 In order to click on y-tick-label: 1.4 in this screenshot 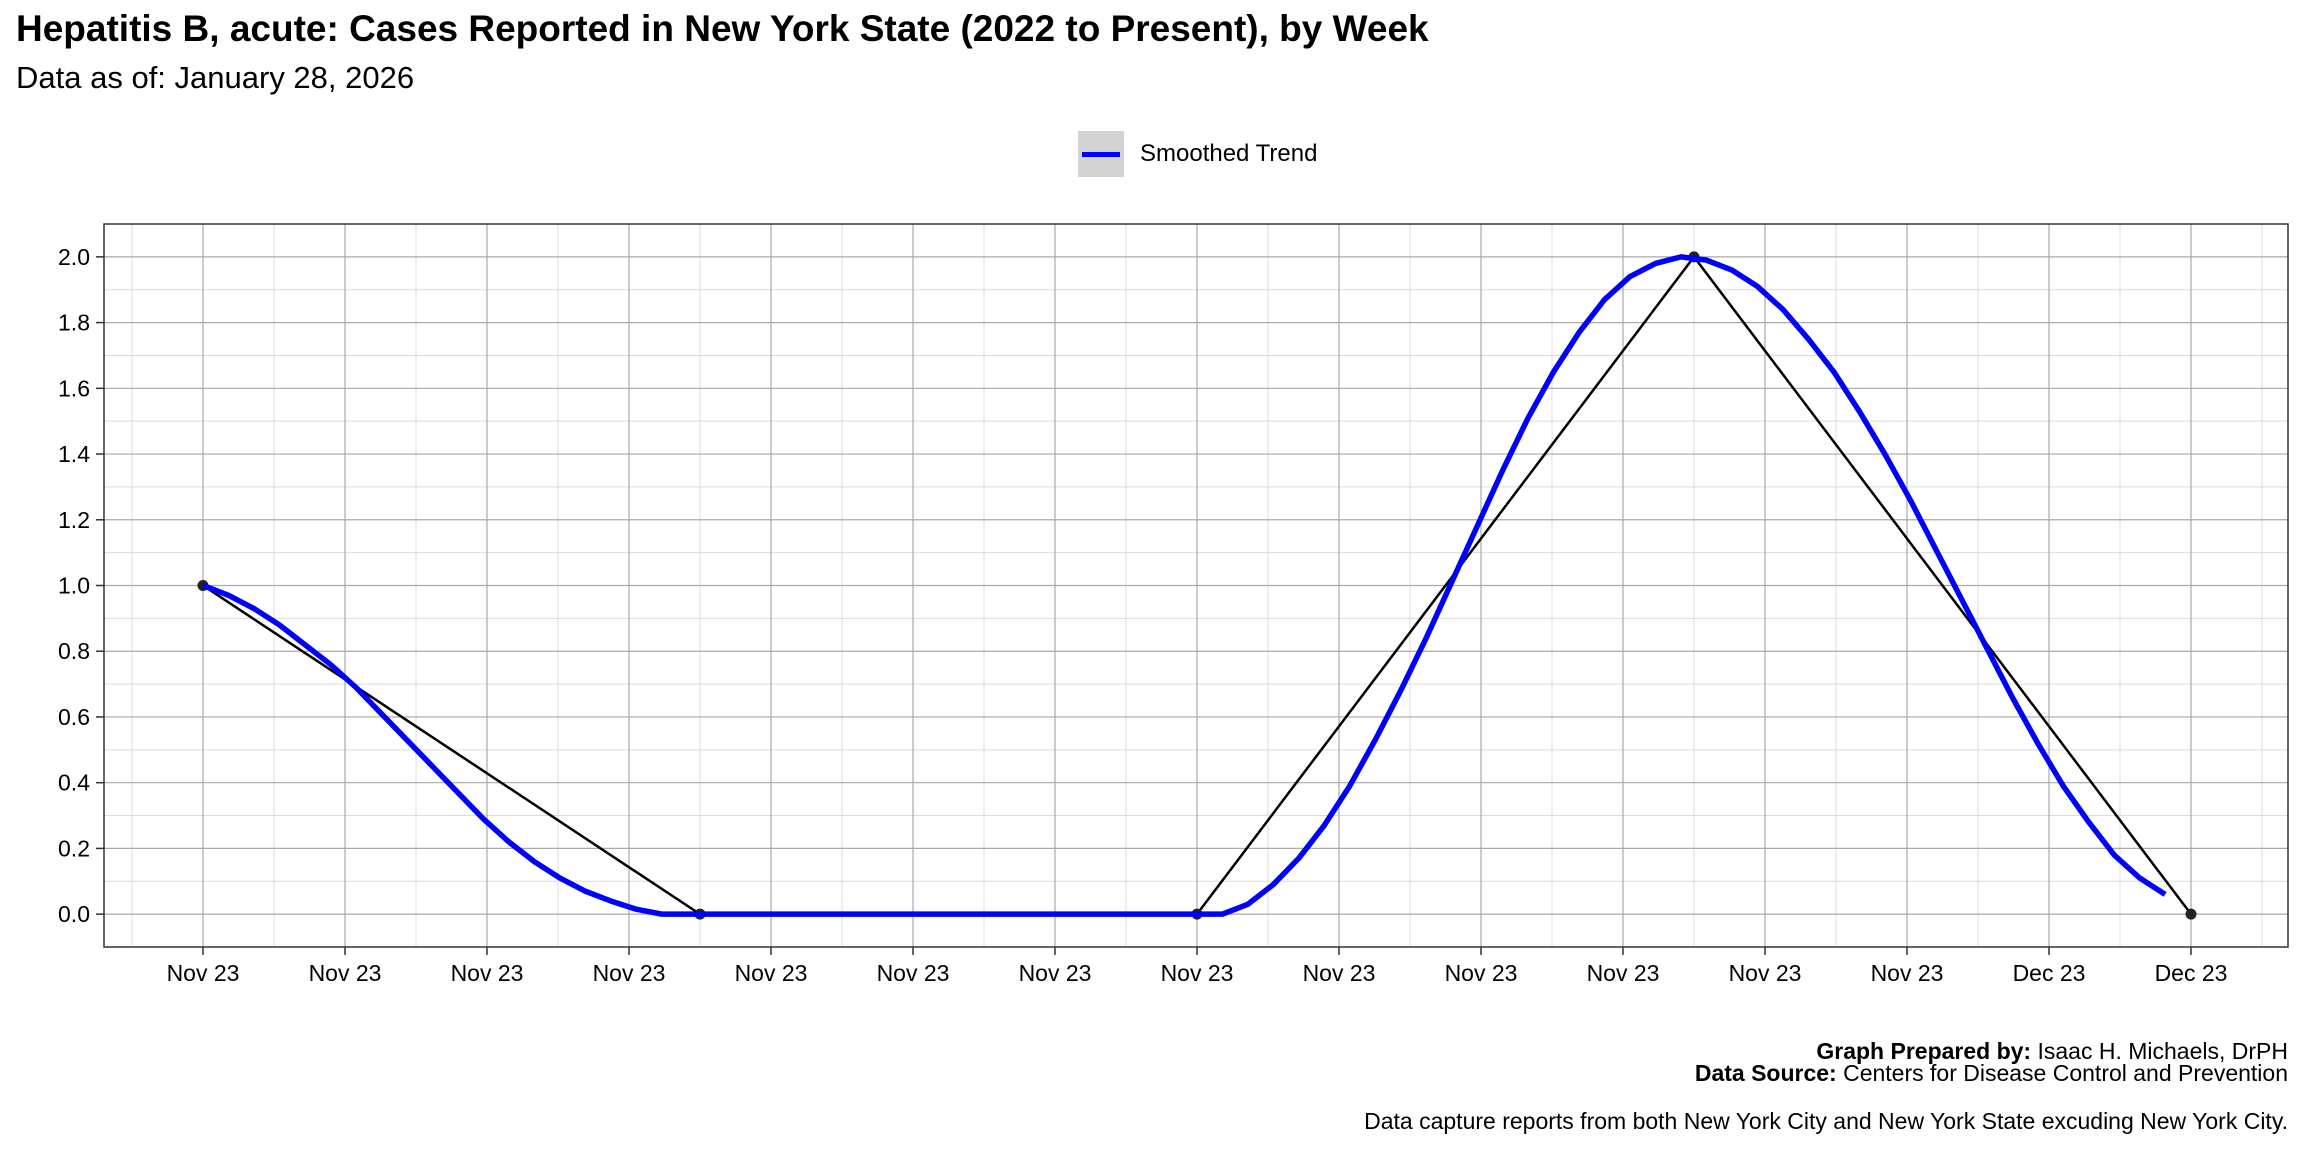, I will do `click(74, 454)`.